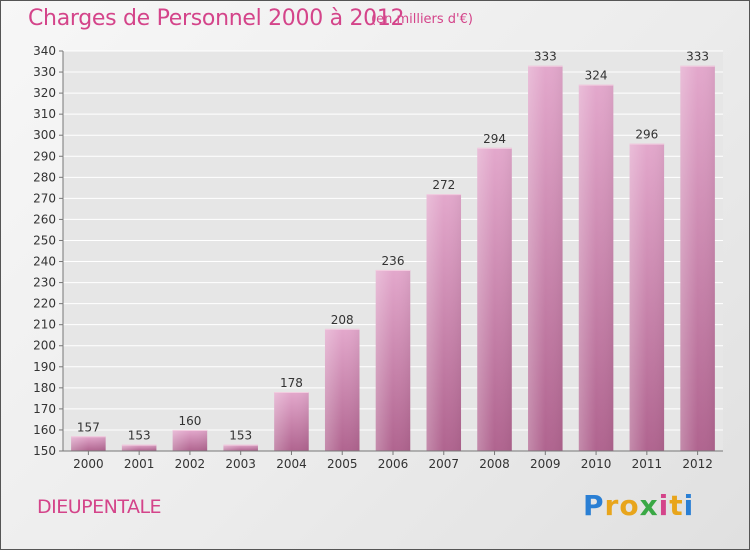 The width and height of the screenshot is (750, 550). What do you see at coordinates (139, 464) in the screenshot?
I see `x-tick-label: 2001` at bounding box center [139, 464].